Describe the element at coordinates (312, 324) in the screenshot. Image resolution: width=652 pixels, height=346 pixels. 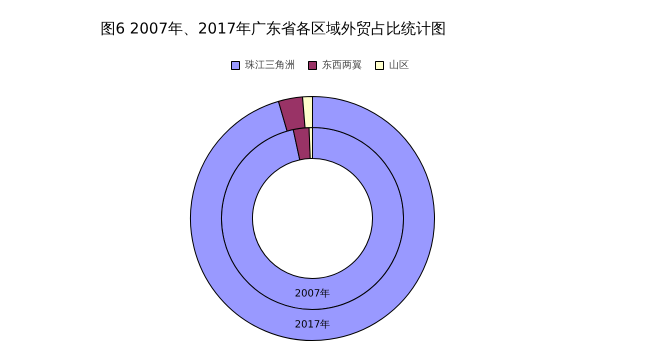
I see `slice-label: 2017年` at that location.